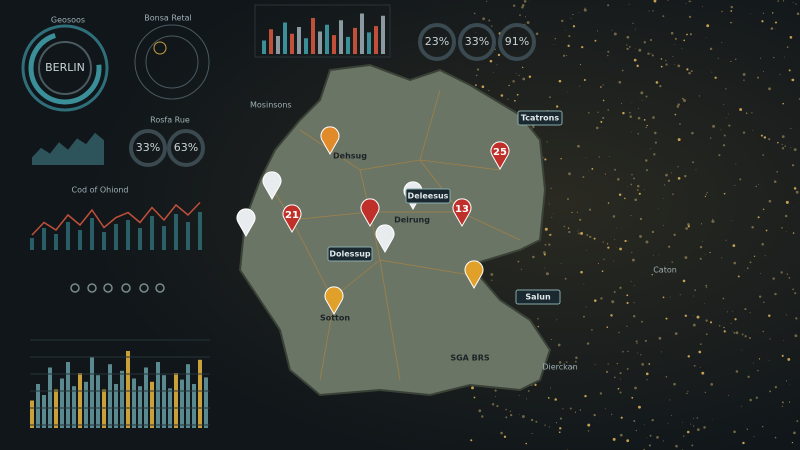 This screenshot has height=450, width=800. Describe the element at coordinates (500, 152) in the screenshot. I see `pin-label: 25` at that location.